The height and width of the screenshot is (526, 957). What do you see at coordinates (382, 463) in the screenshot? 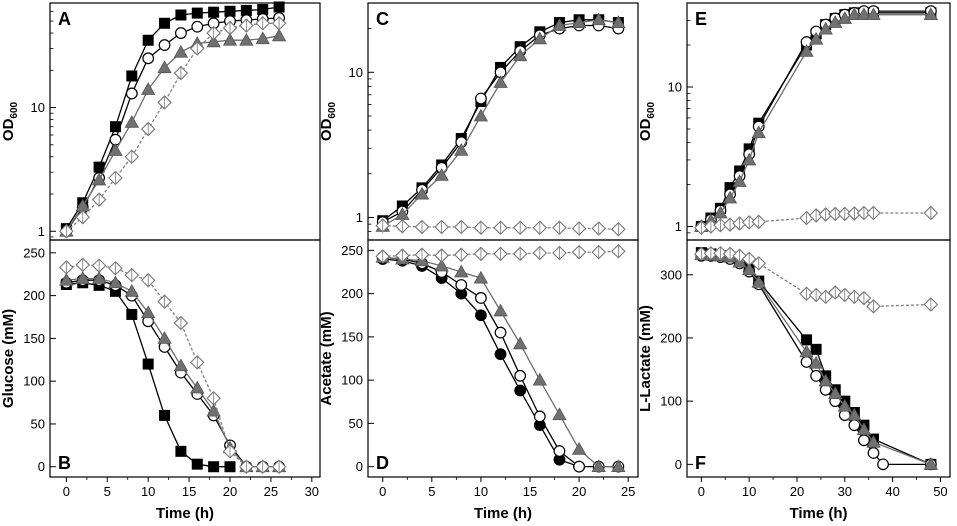
I see `panel-label: D` at bounding box center [382, 463].